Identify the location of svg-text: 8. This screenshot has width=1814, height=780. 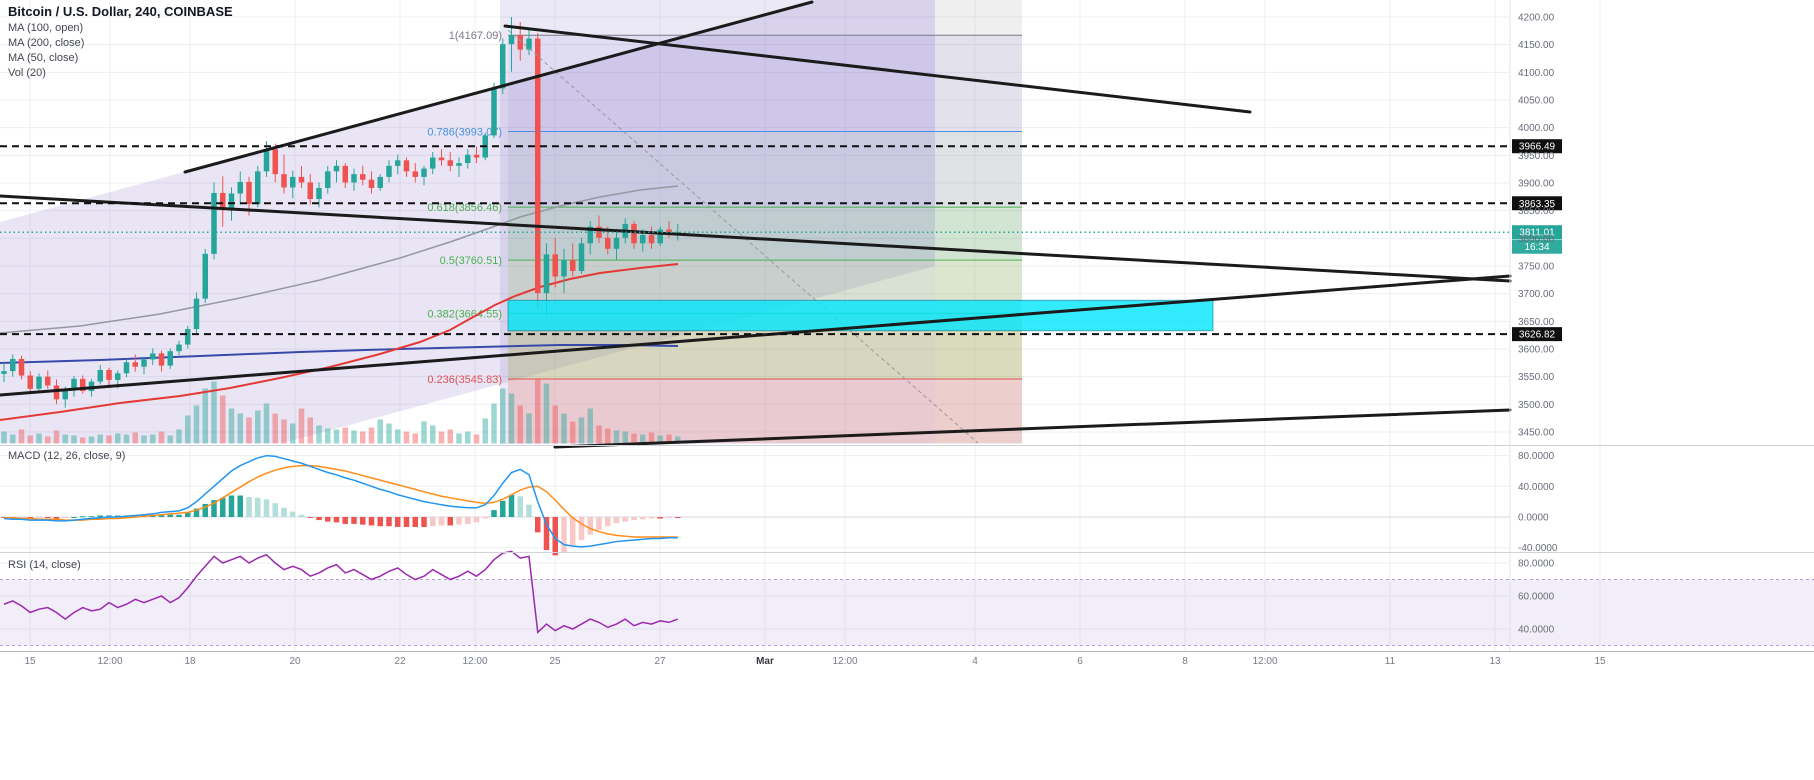
(1185, 661).